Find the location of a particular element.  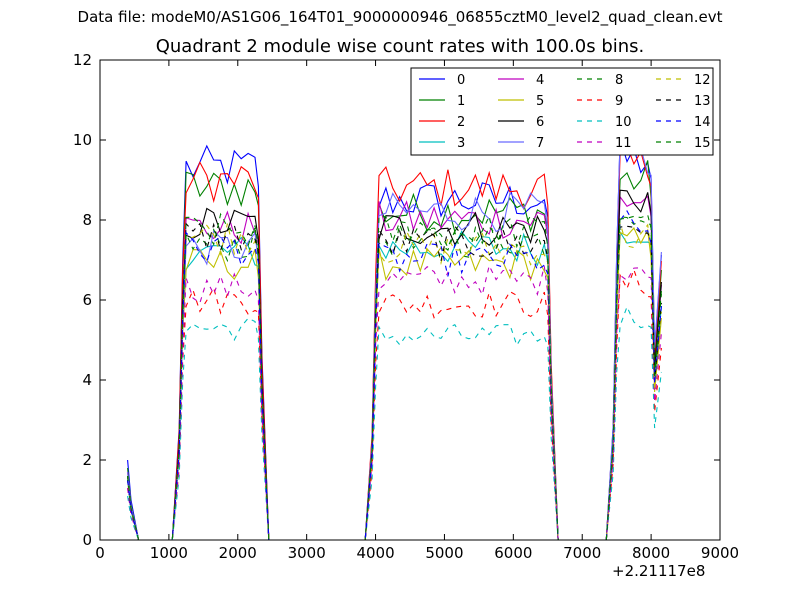

y-tick-label: 12 is located at coordinates (82, 60).